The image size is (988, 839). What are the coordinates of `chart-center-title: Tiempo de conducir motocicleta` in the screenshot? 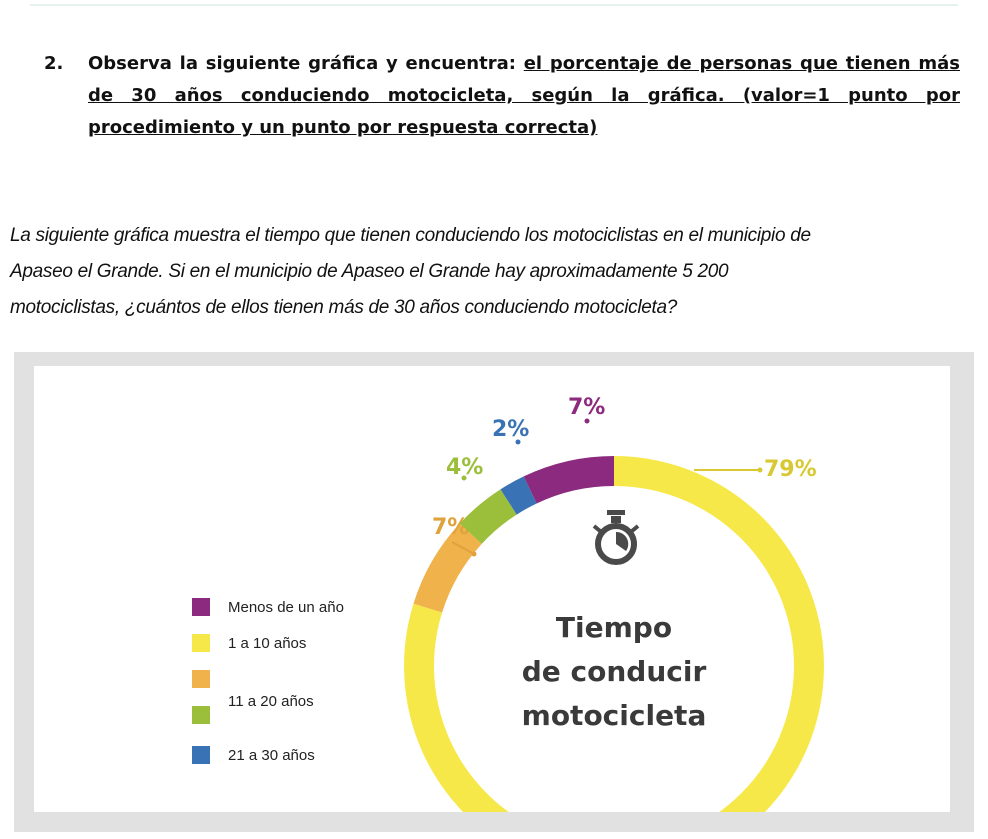 It's located at (614, 672).